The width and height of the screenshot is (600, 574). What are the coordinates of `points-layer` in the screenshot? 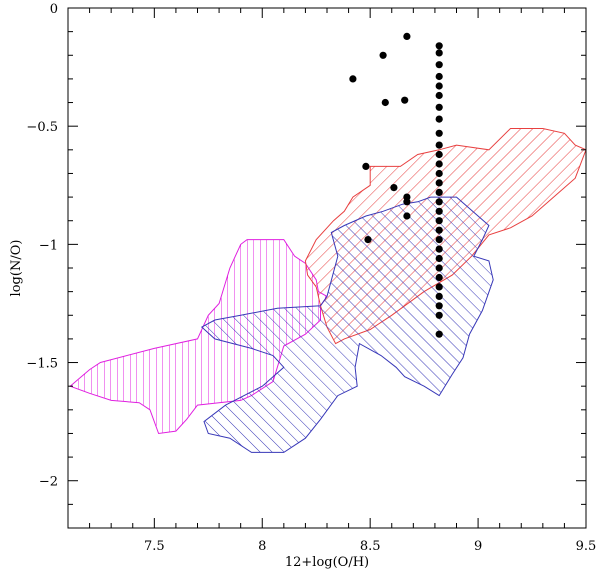 It's located at (396, 185).